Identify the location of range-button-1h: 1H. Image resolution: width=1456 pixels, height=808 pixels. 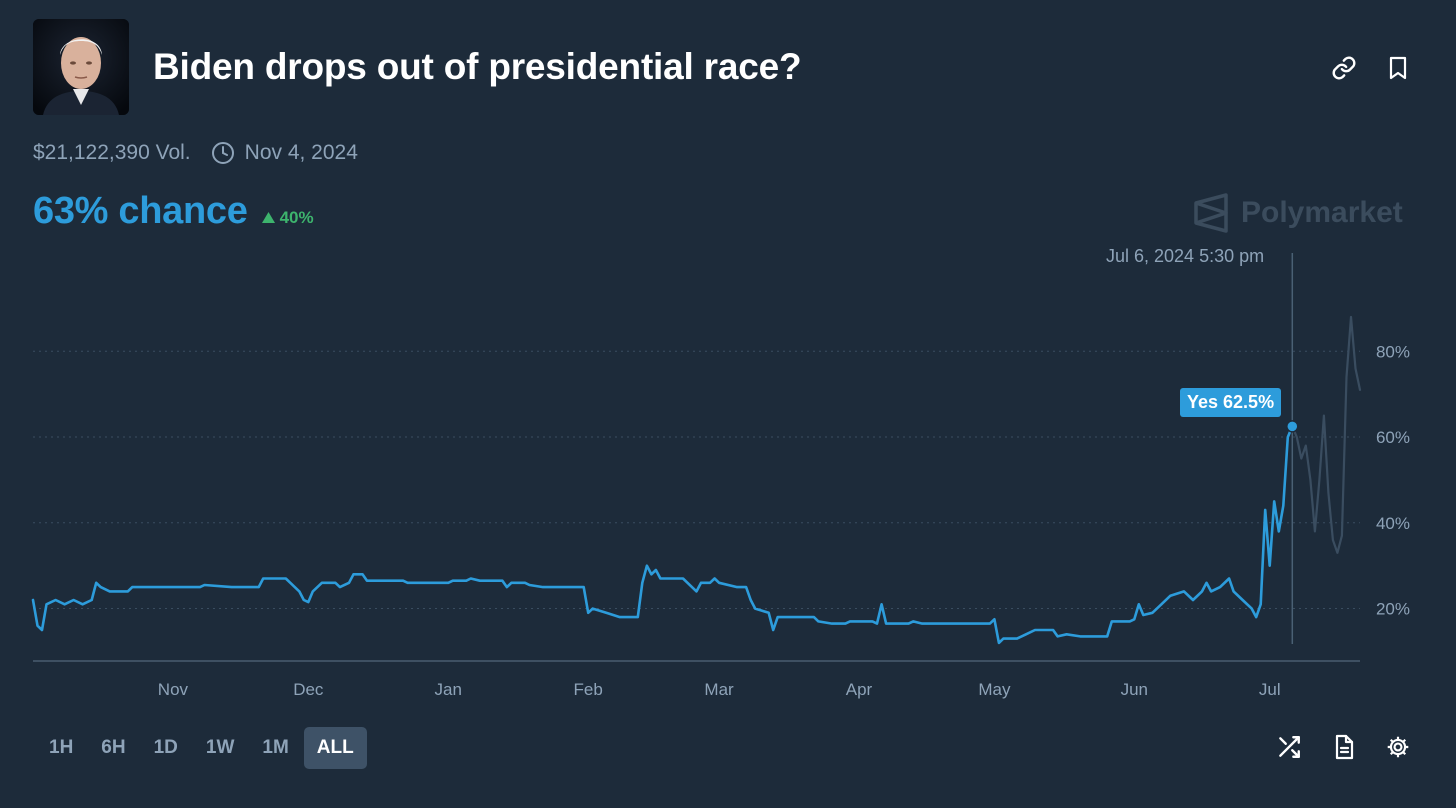
(61, 747).